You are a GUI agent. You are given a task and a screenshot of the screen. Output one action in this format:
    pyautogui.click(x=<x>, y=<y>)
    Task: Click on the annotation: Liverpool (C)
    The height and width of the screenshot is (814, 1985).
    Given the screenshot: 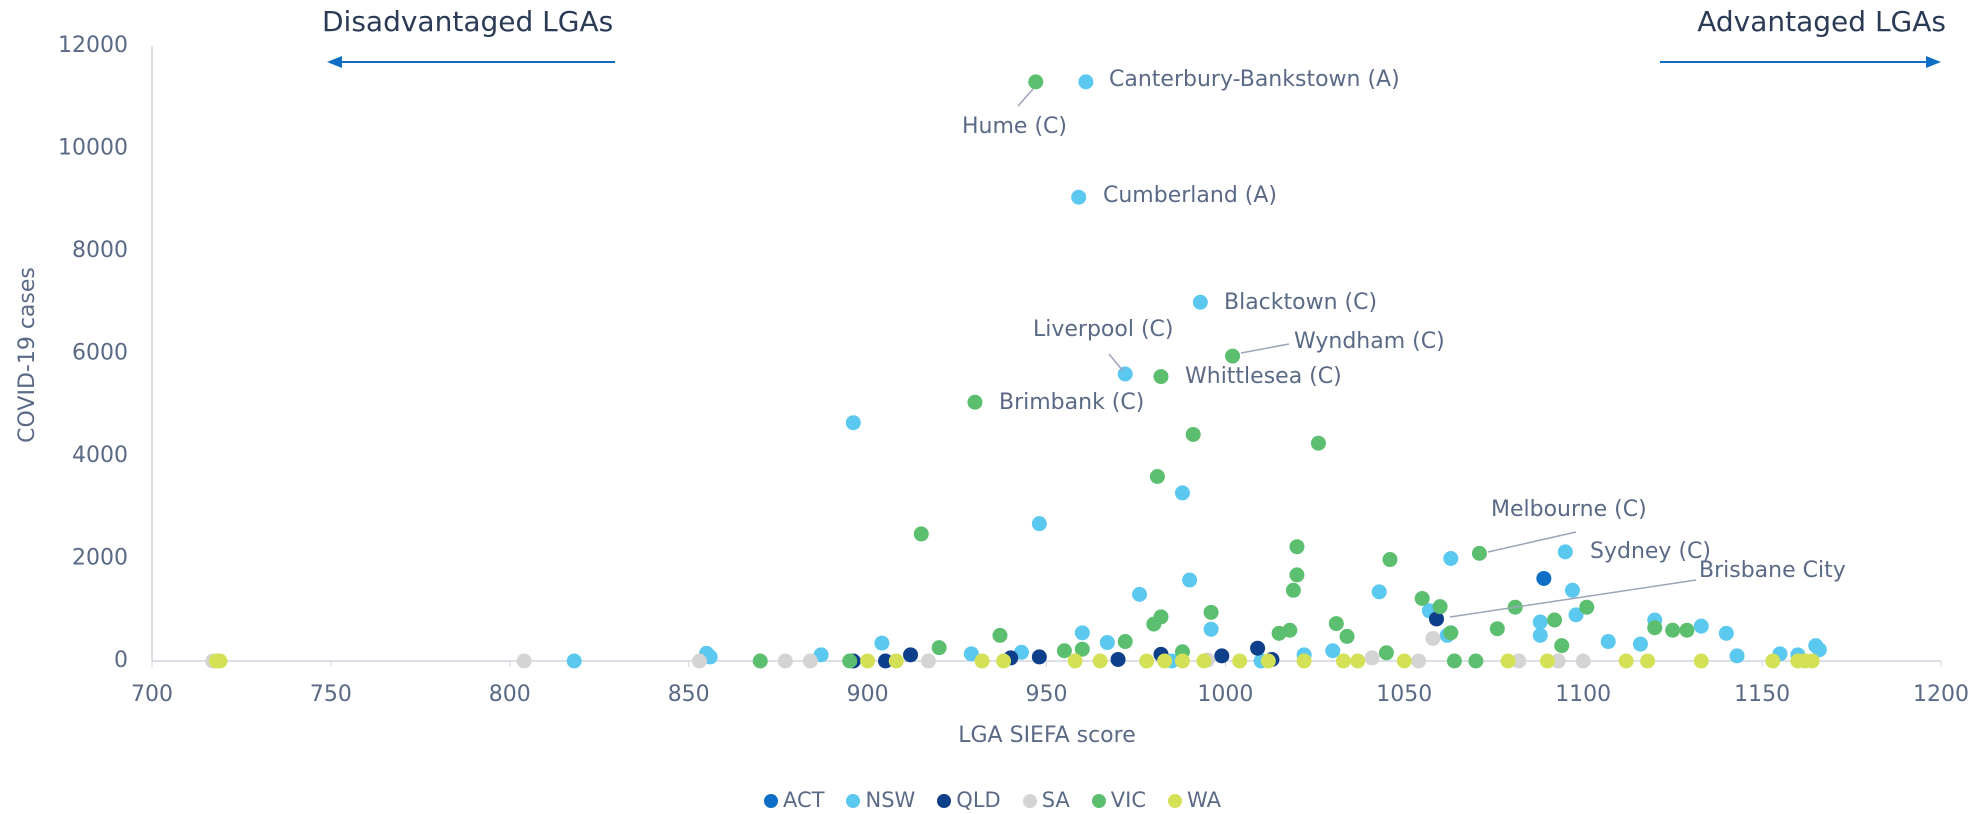 What is the action you would take?
    pyautogui.click(x=1103, y=329)
    